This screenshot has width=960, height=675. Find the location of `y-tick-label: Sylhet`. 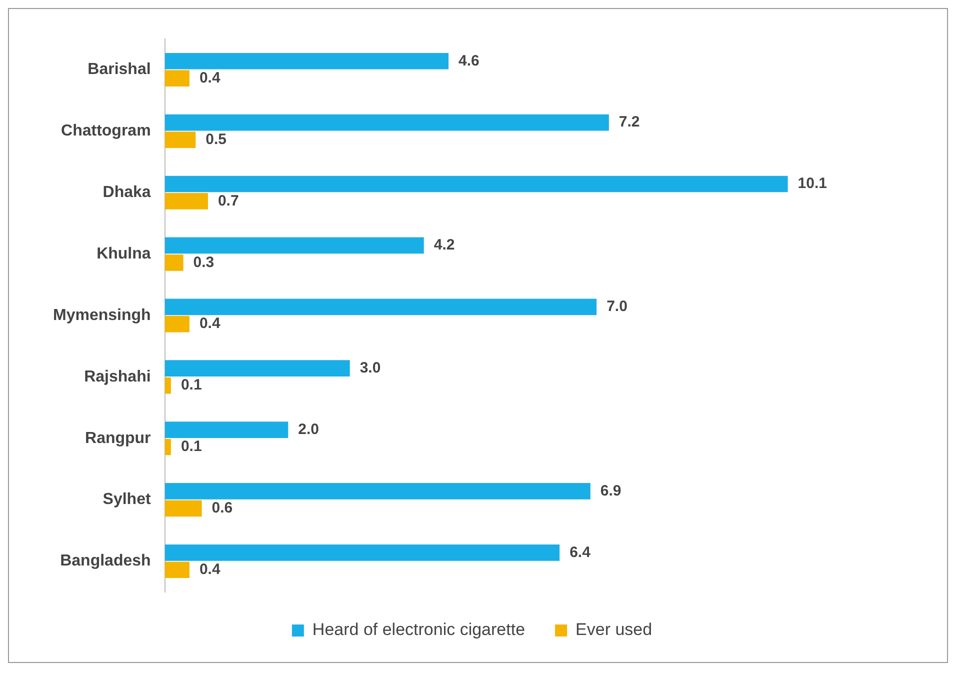

y-tick-label: Sylhet is located at coordinates (127, 499).